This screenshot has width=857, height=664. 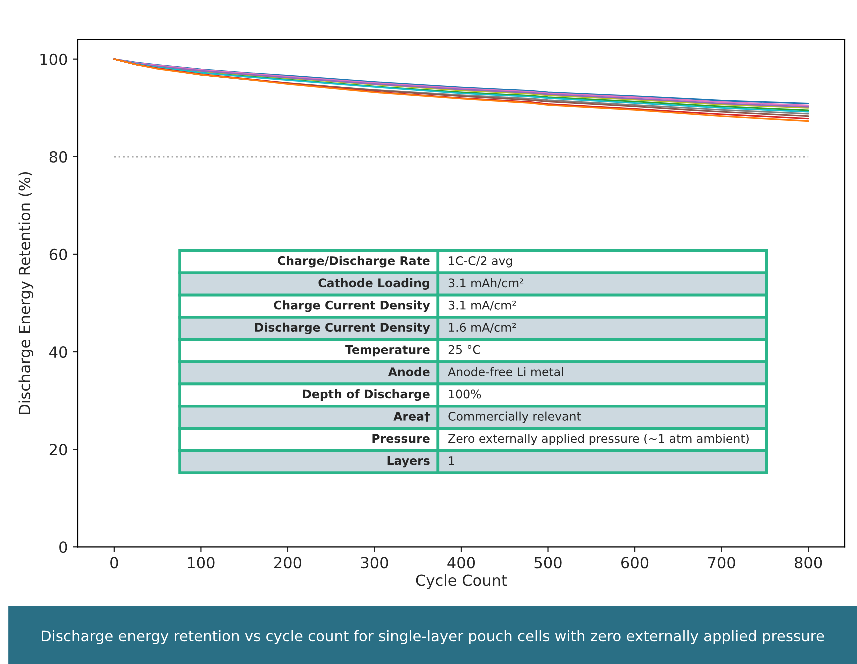 I want to click on x-tick-label: 700, so click(x=722, y=563).